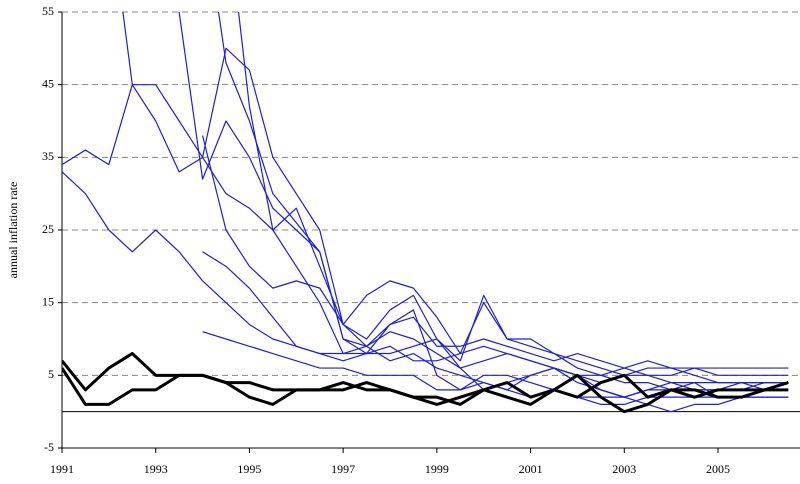 This screenshot has width=800, height=484. Describe the element at coordinates (48, 301) in the screenshot. I see `y-tick-label: 15` at that location.